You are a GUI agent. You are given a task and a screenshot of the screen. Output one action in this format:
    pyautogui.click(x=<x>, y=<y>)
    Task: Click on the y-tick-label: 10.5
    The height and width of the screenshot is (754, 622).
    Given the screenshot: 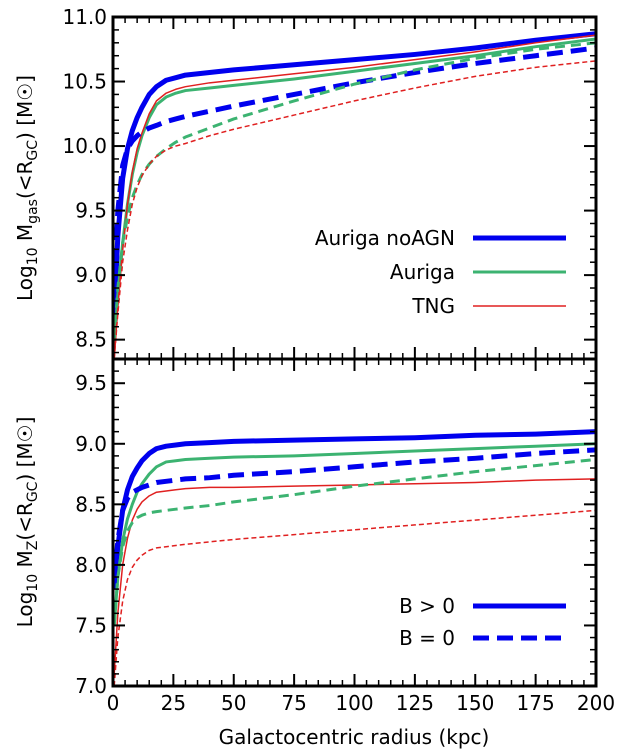 What is the action you would take?
    pyautogui.click(x=84, y=82)
    